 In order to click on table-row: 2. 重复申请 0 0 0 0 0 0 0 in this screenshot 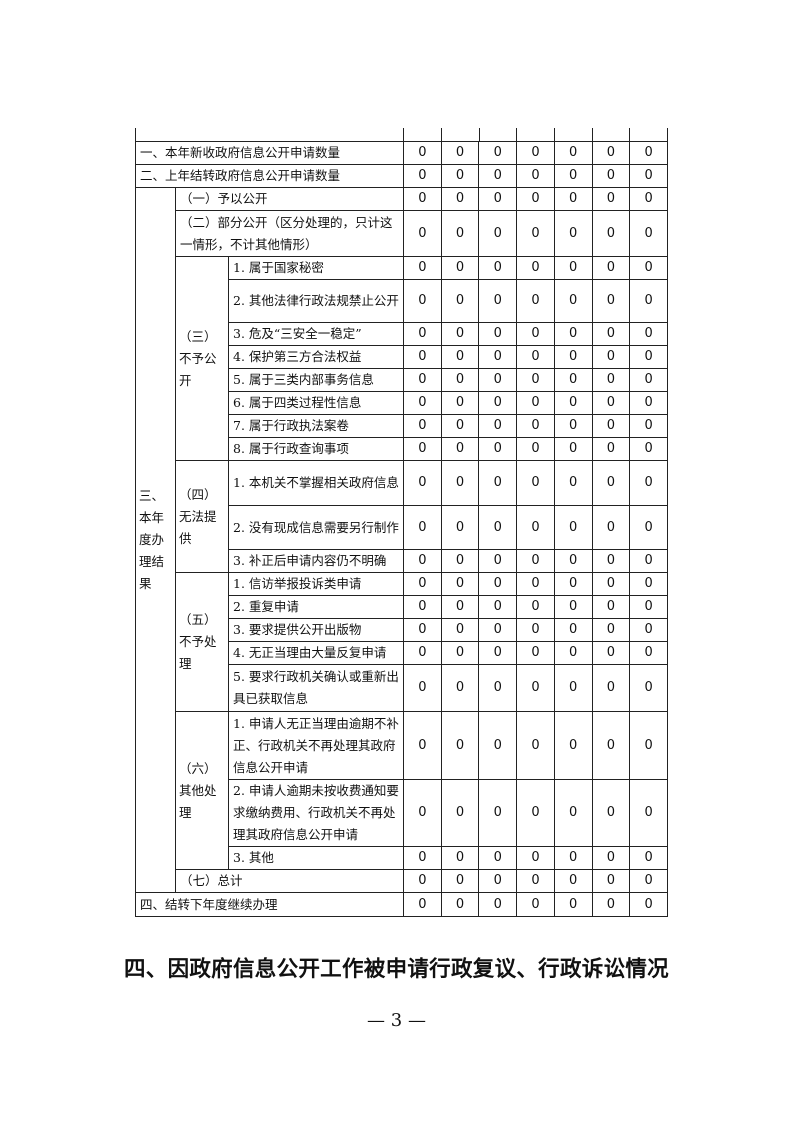, I will do `click(402, 607)`.